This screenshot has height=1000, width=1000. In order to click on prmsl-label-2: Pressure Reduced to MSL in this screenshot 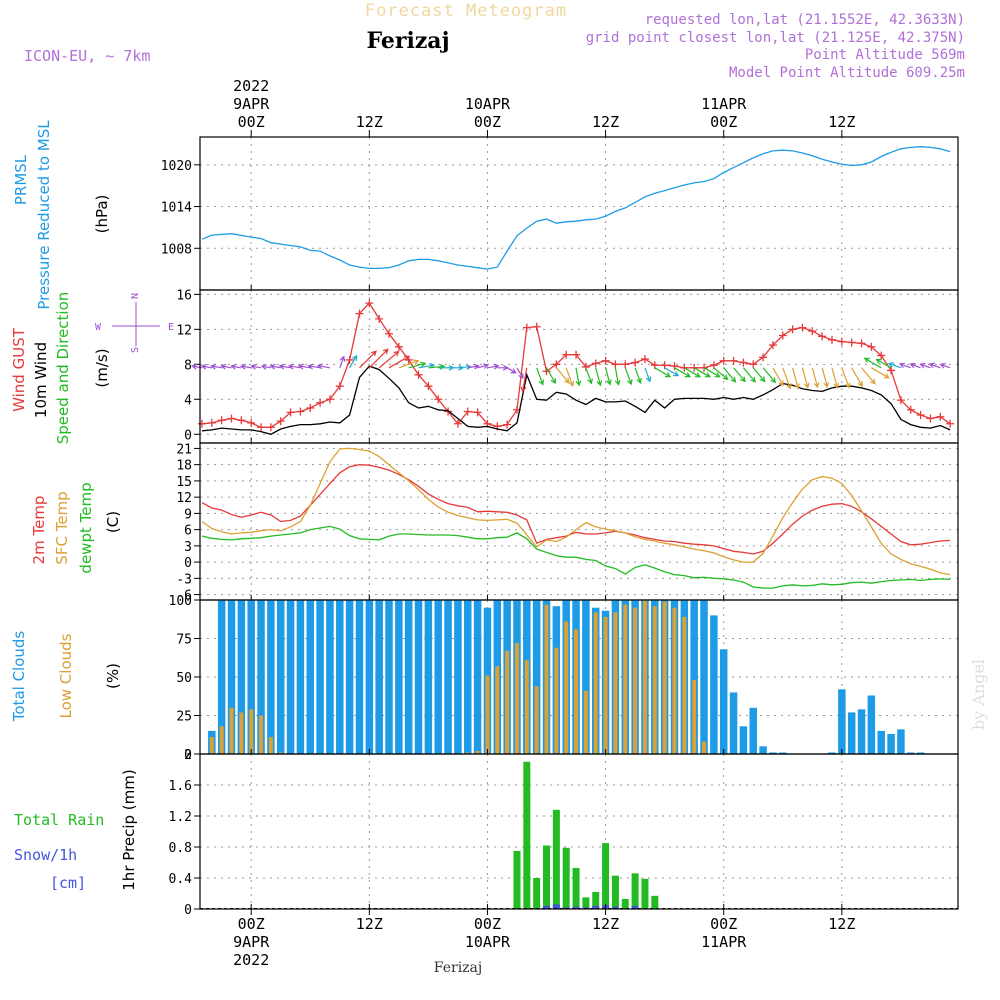, I will do `click(44, 215)`.